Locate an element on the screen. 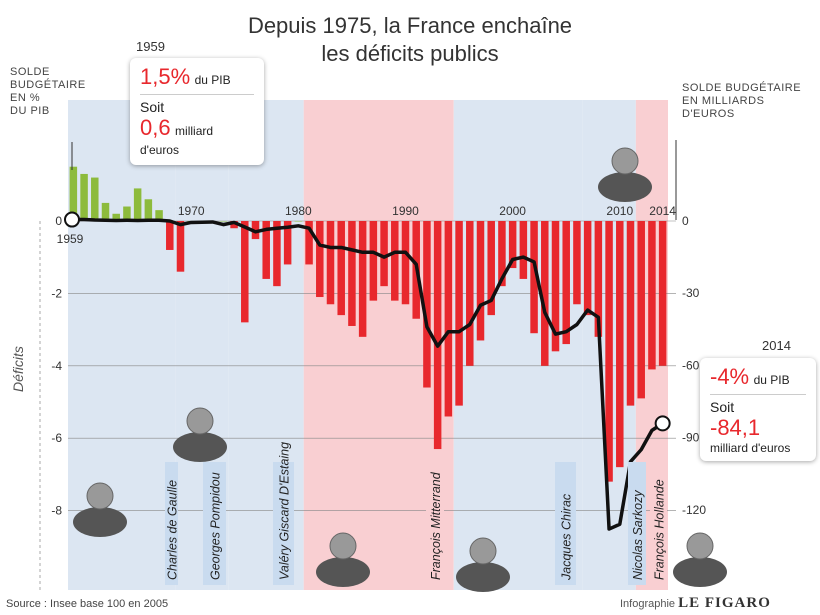  y2-tick-label: -60 is located at coordinates (691, 365).